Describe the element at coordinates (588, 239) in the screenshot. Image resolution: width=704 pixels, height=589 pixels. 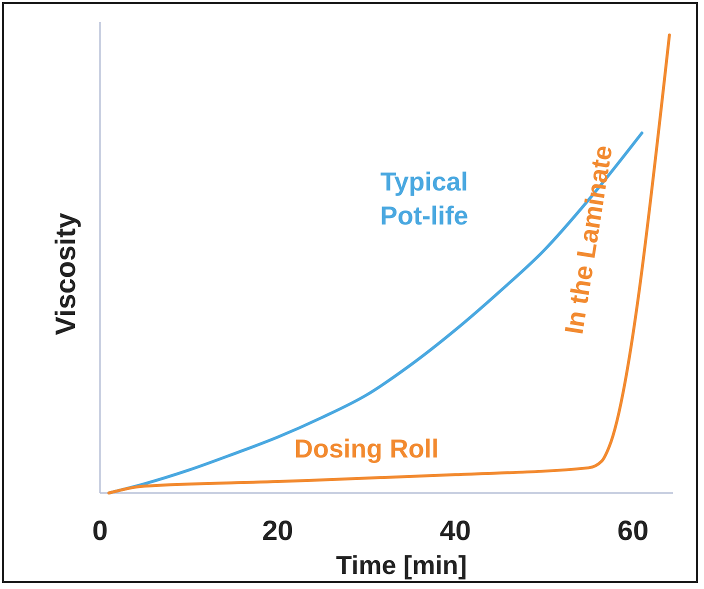
I see `annotation: In the Laminate` at that location.